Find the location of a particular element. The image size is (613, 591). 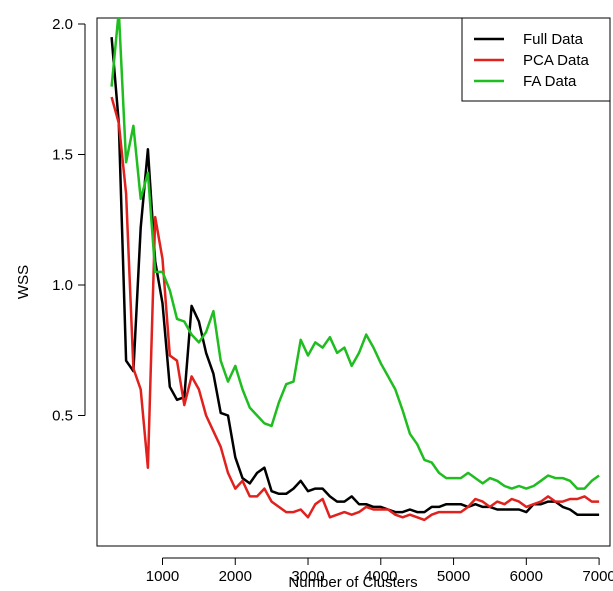

y-tick-label: 2.0 is located at coordinates (62, 24).